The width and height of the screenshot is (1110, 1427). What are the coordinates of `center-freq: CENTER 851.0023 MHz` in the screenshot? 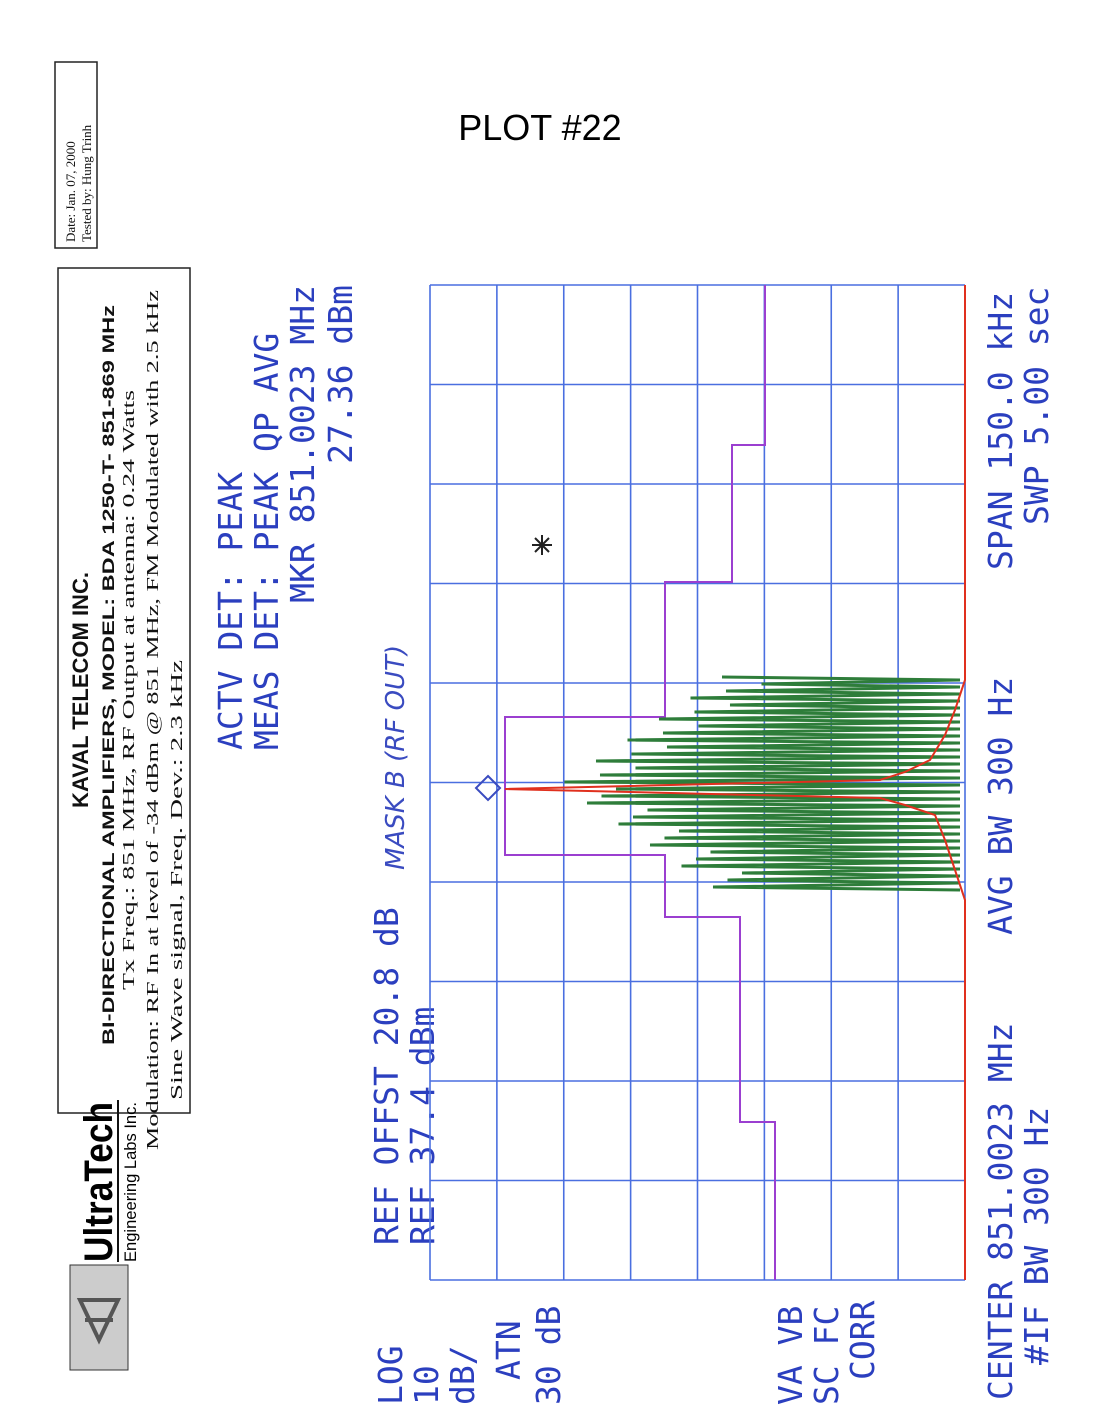 It's located at (1000, 1212).